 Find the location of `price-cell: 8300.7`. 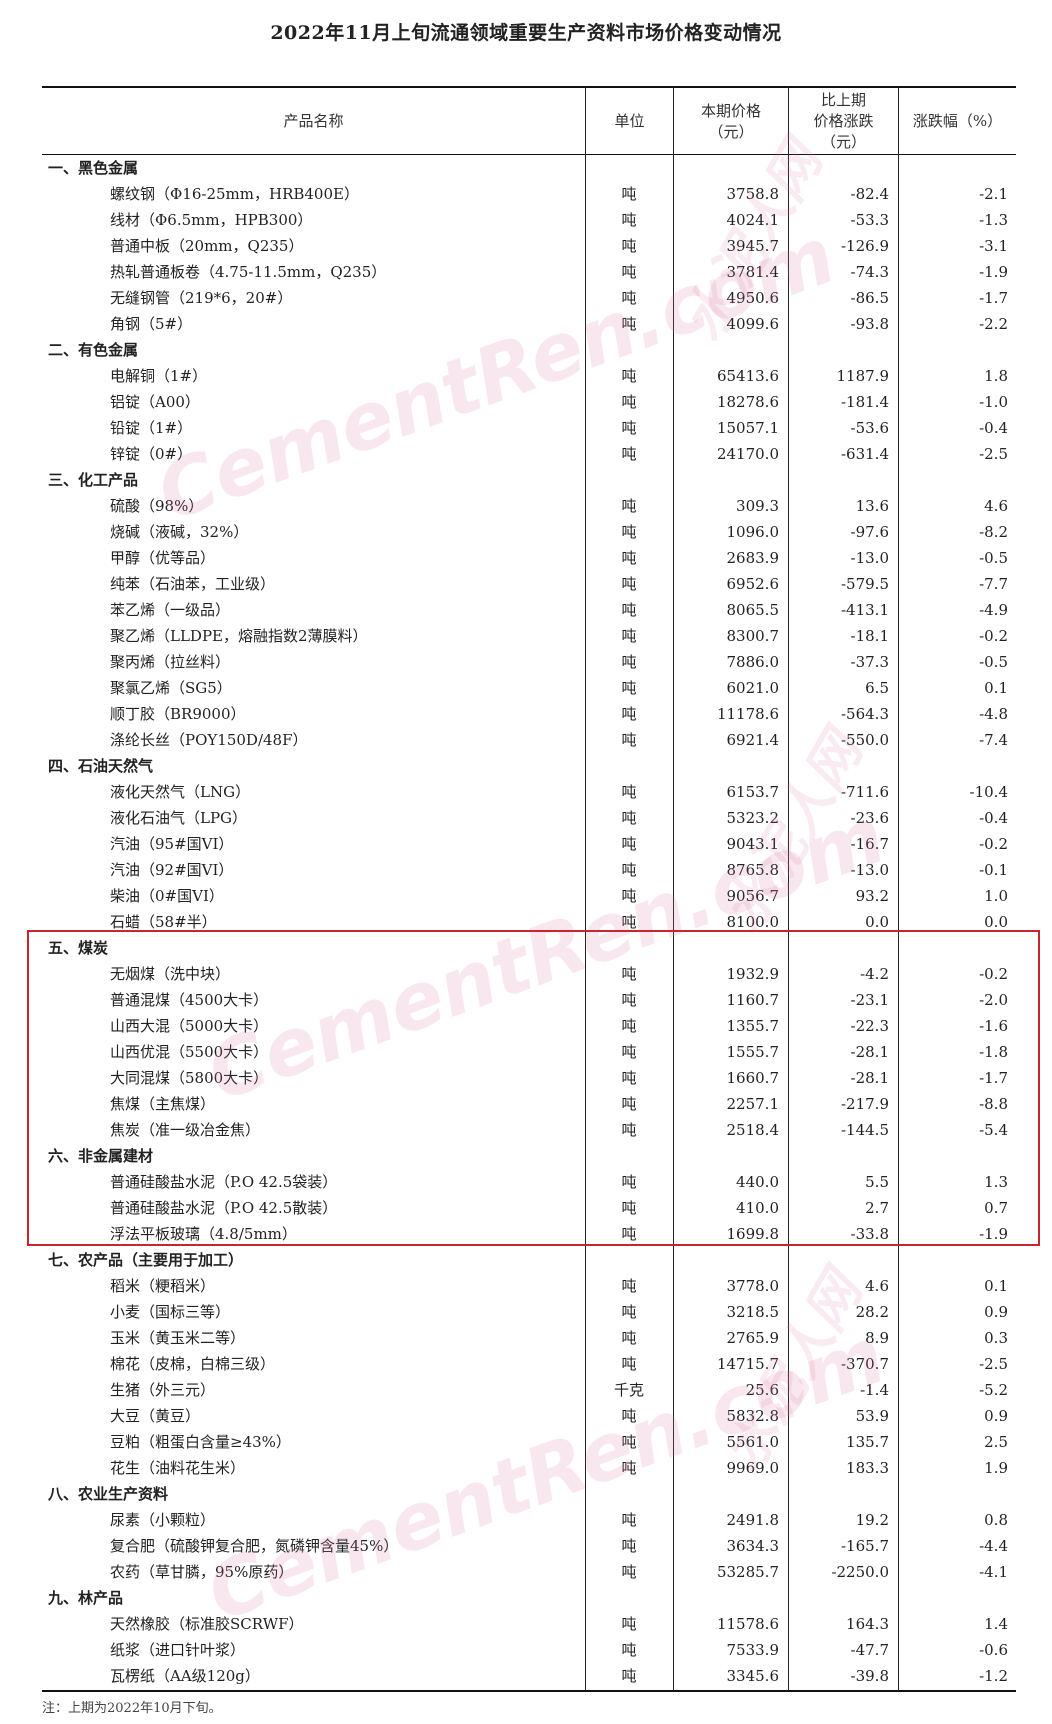

price-cell: 8300.7 is located at coordinates (753, 636).